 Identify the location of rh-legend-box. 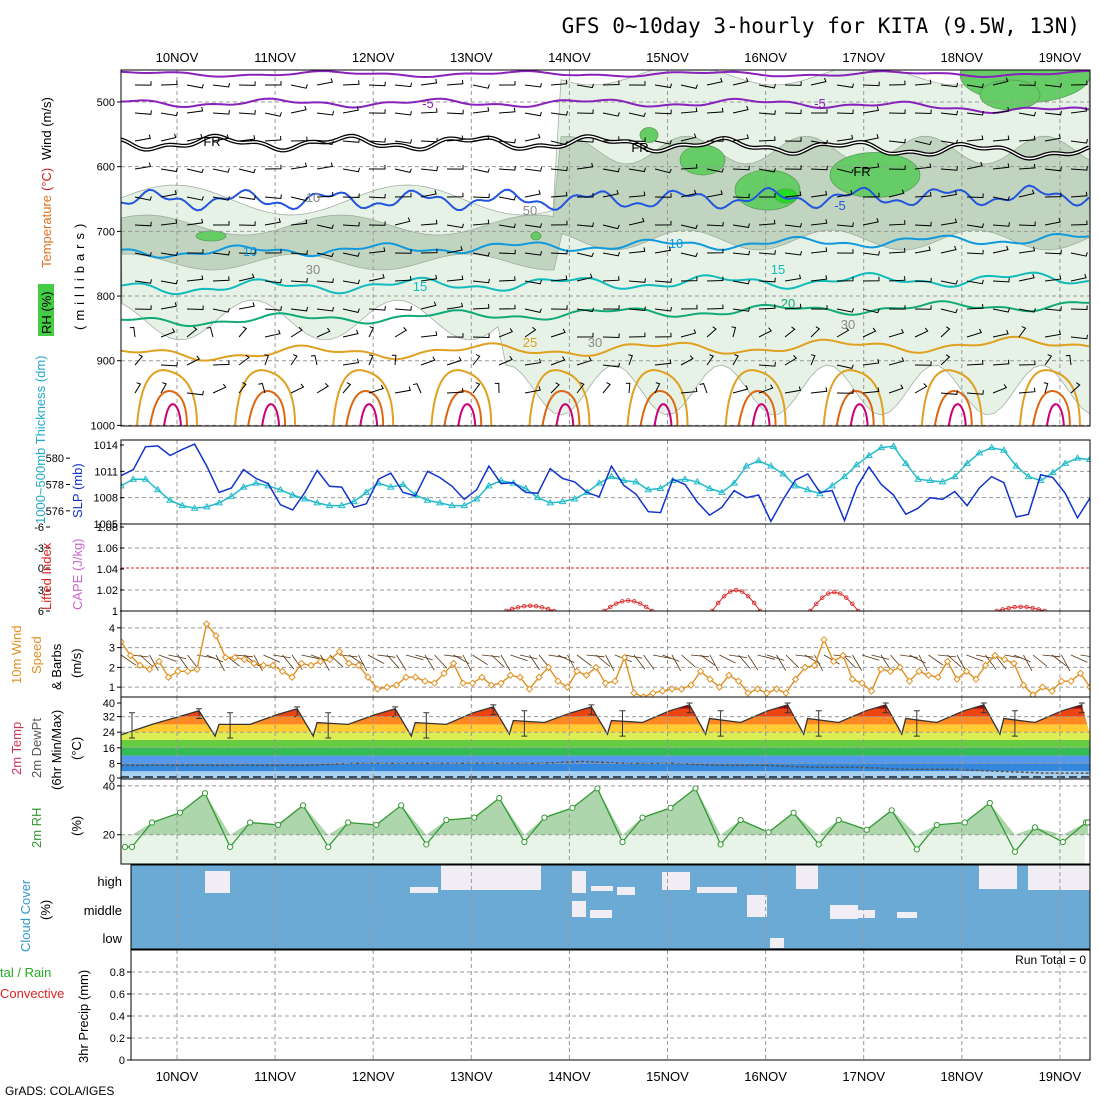
(46, 310).